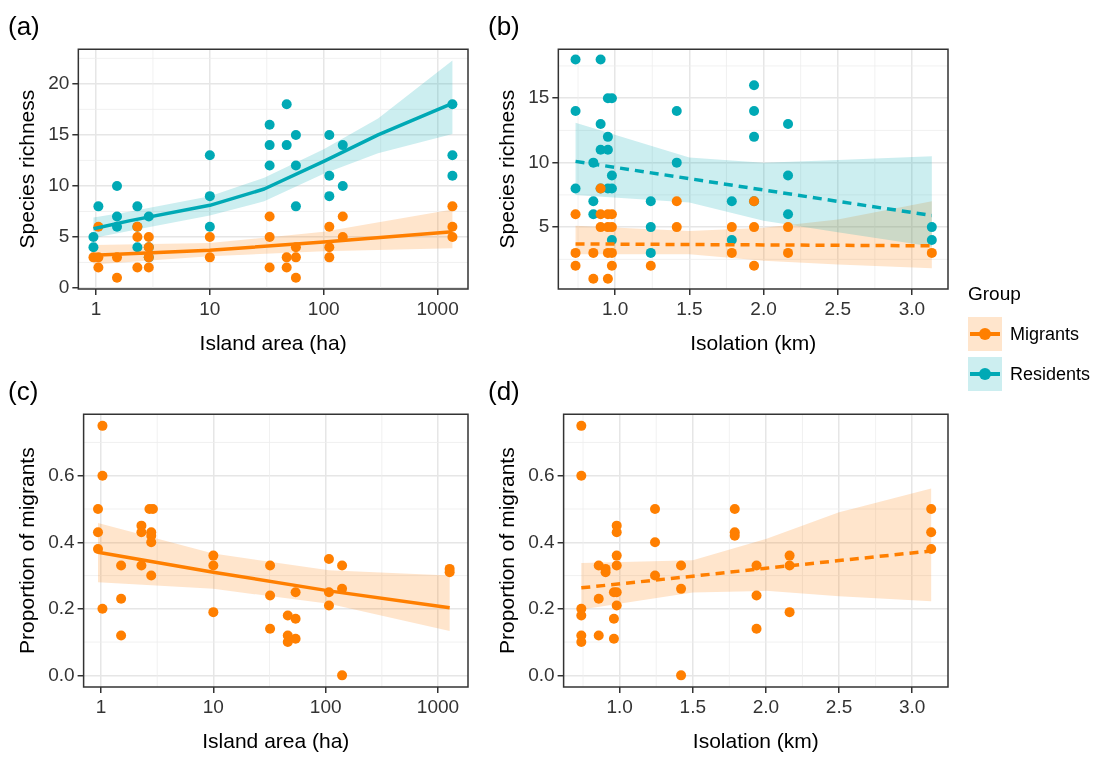  What do you see at coordinates (995, 294) in the screenshot?
I see `legend-title: Group` at bounding box center [995, 294].